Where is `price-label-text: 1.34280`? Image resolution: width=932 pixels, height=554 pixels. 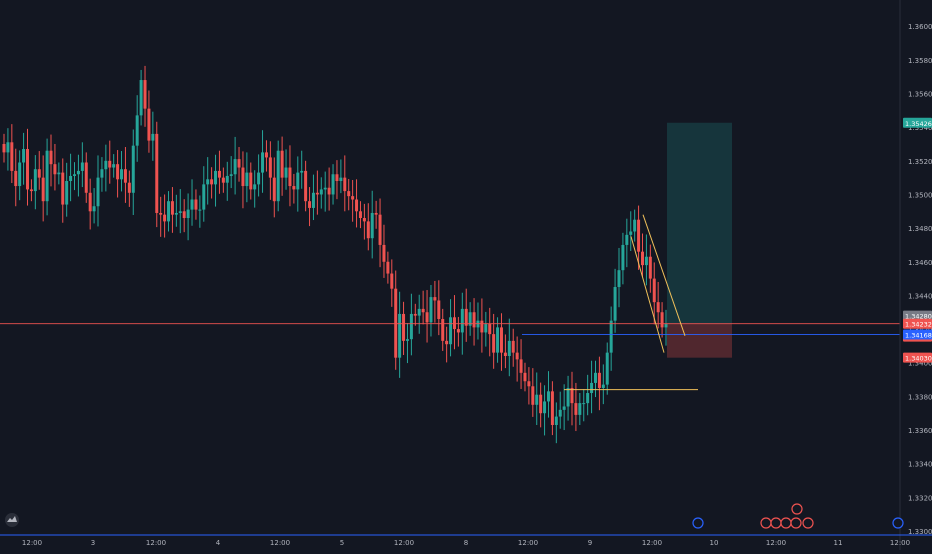
price-label-text: 1.34280 is located at coordinates (918, 317).